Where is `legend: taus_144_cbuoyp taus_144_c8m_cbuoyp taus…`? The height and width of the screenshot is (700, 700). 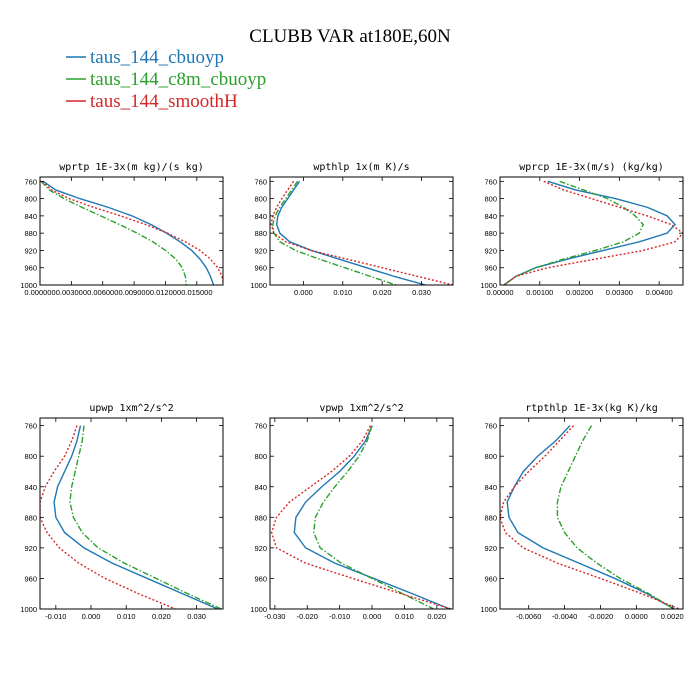
legend: taus_144_cbuoyp taus_144_c8m_cbuoyp taus… is located at coordinates (166, 79).